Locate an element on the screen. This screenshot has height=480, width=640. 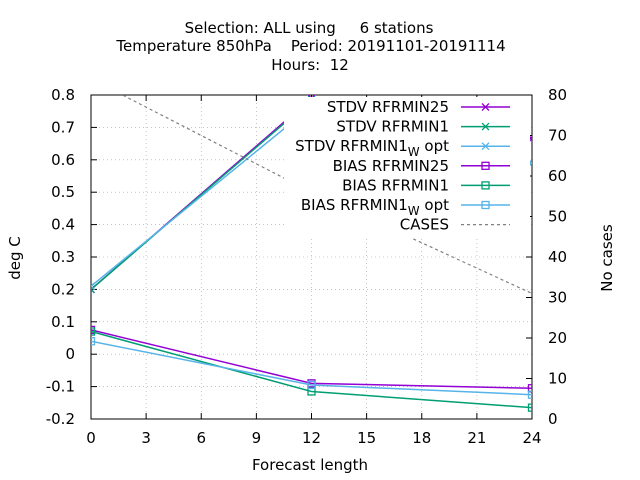
y-tick-label: 0.1 is located at coordinates (63, 322).